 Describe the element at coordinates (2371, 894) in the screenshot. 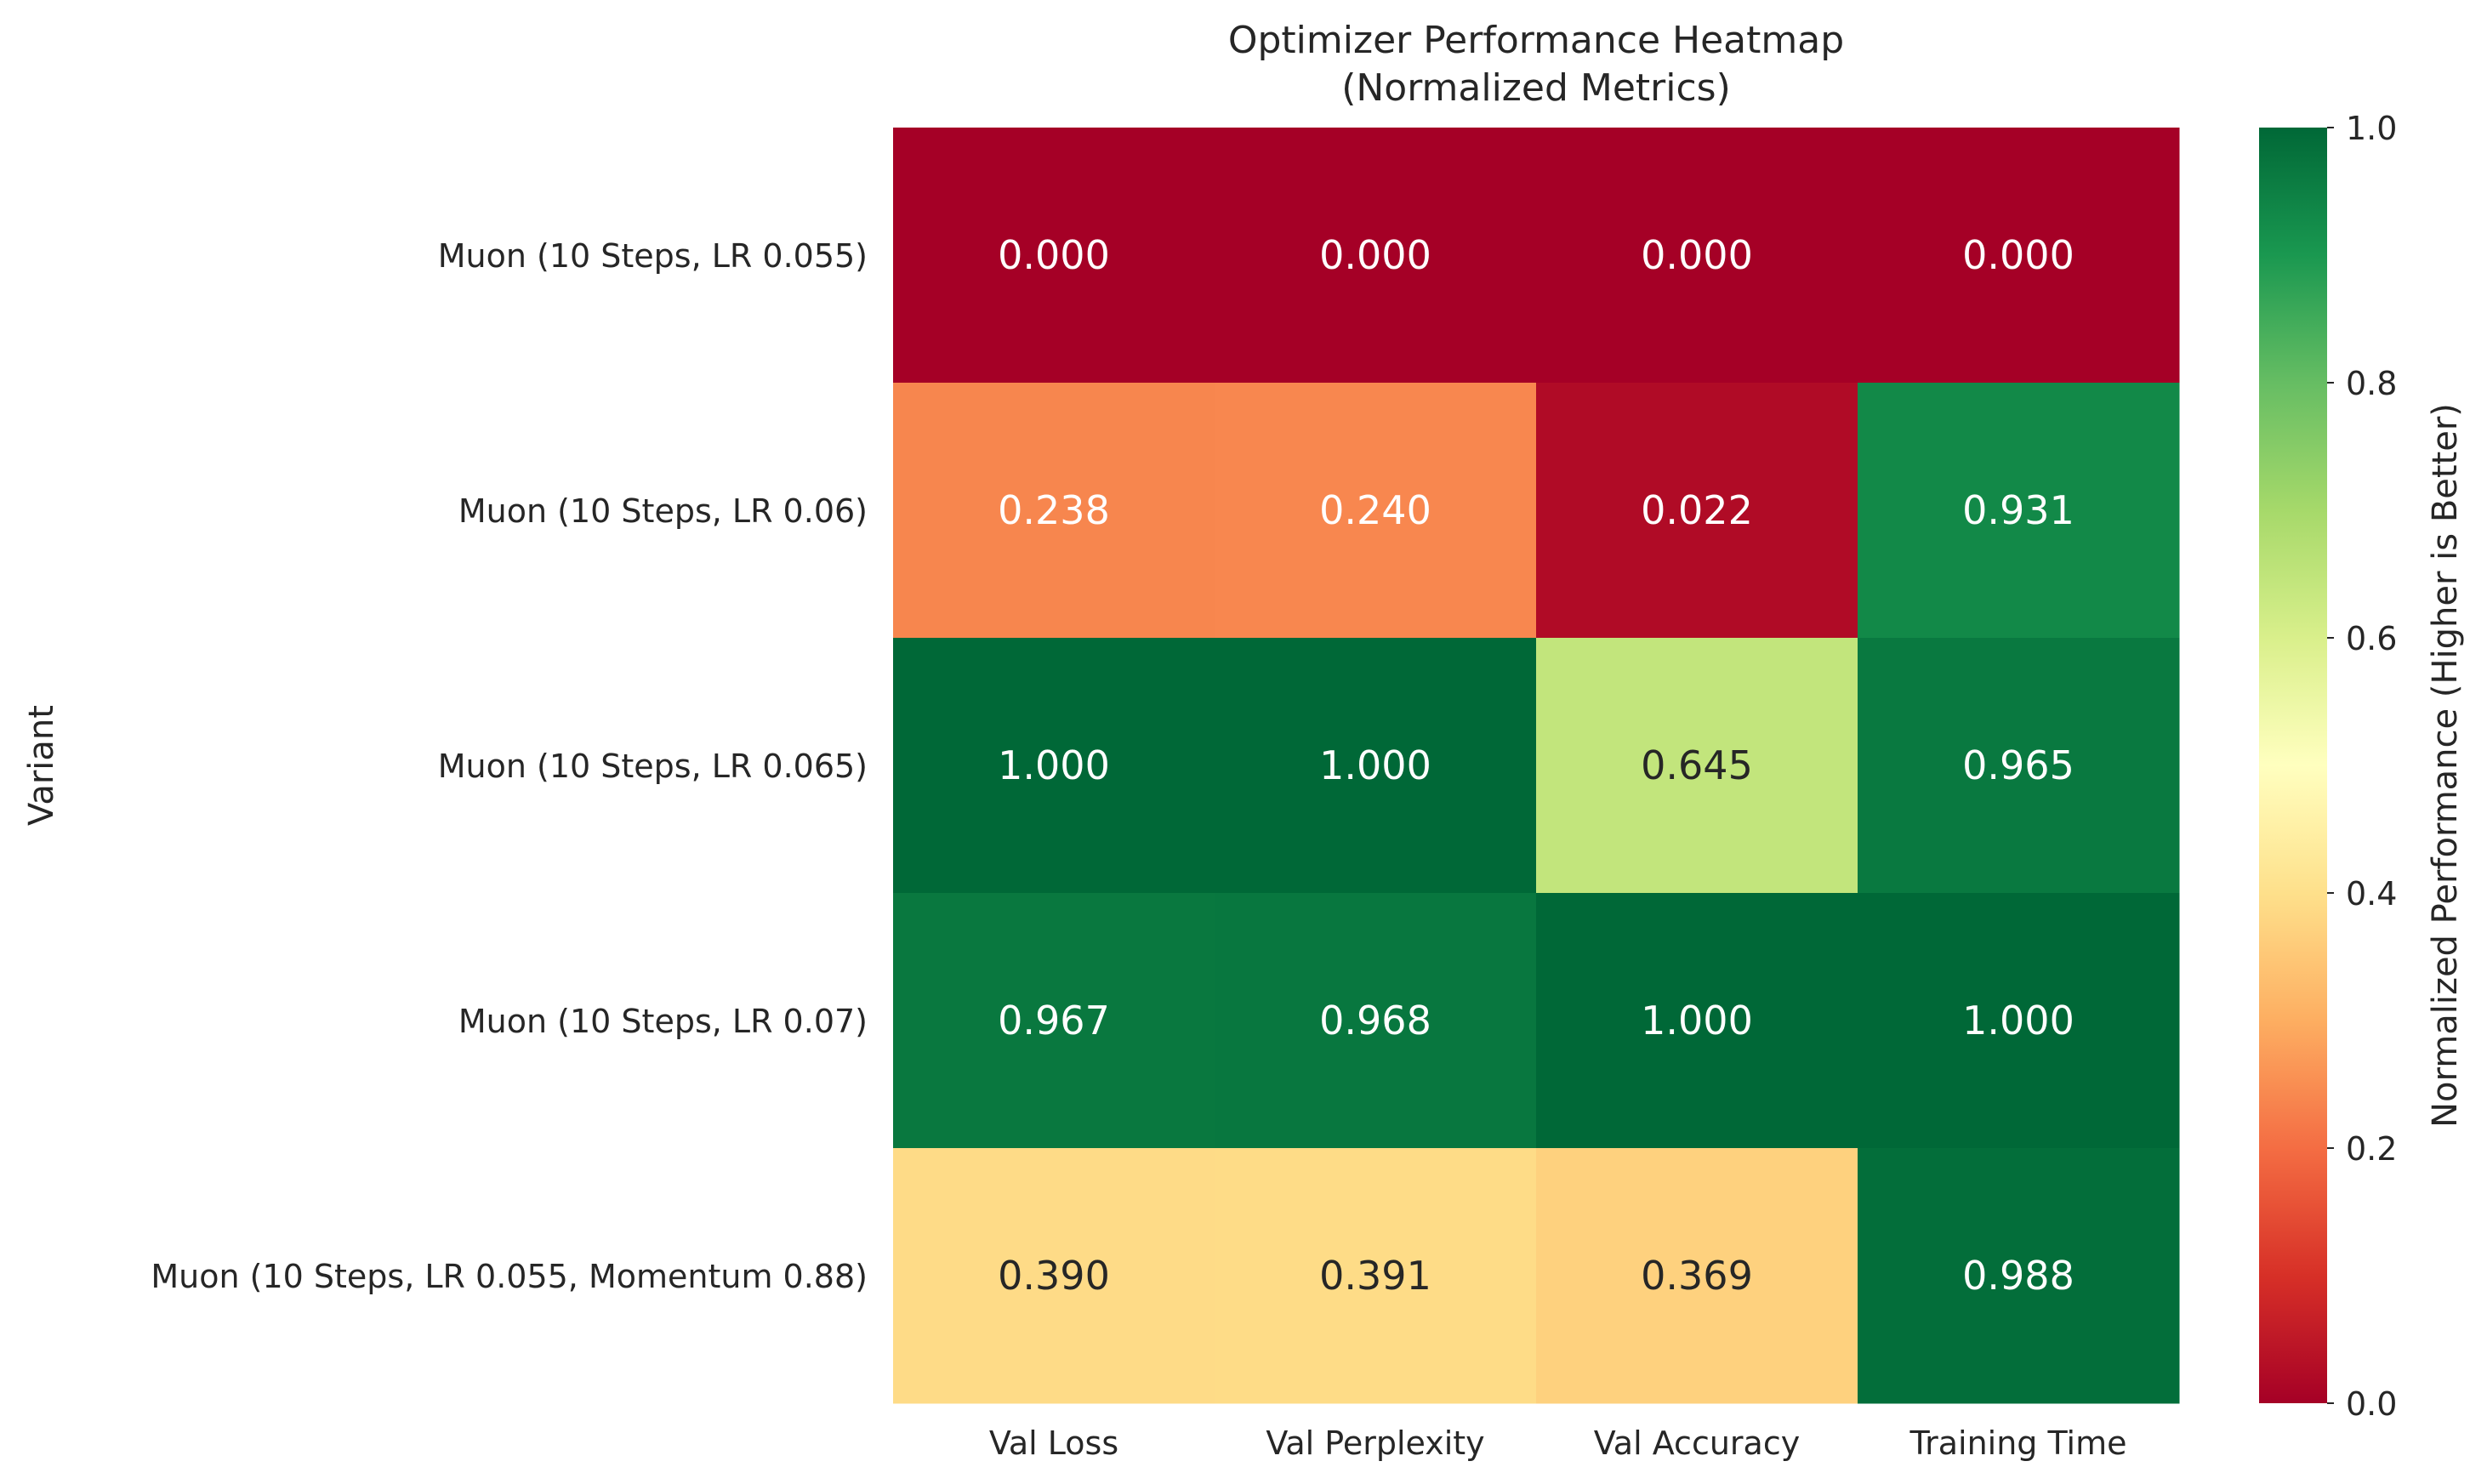

I see `colorbar-tick-label: 0.4` at that location.